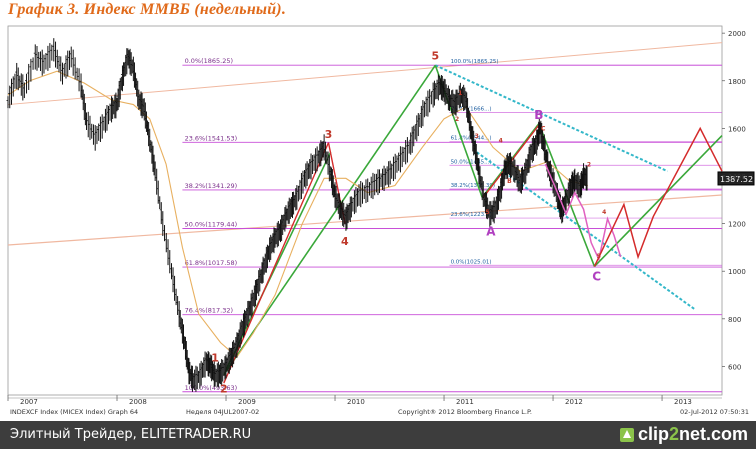 The image size is (756, 449). I want to click on wave-label-red: 3, so click(329, 134).